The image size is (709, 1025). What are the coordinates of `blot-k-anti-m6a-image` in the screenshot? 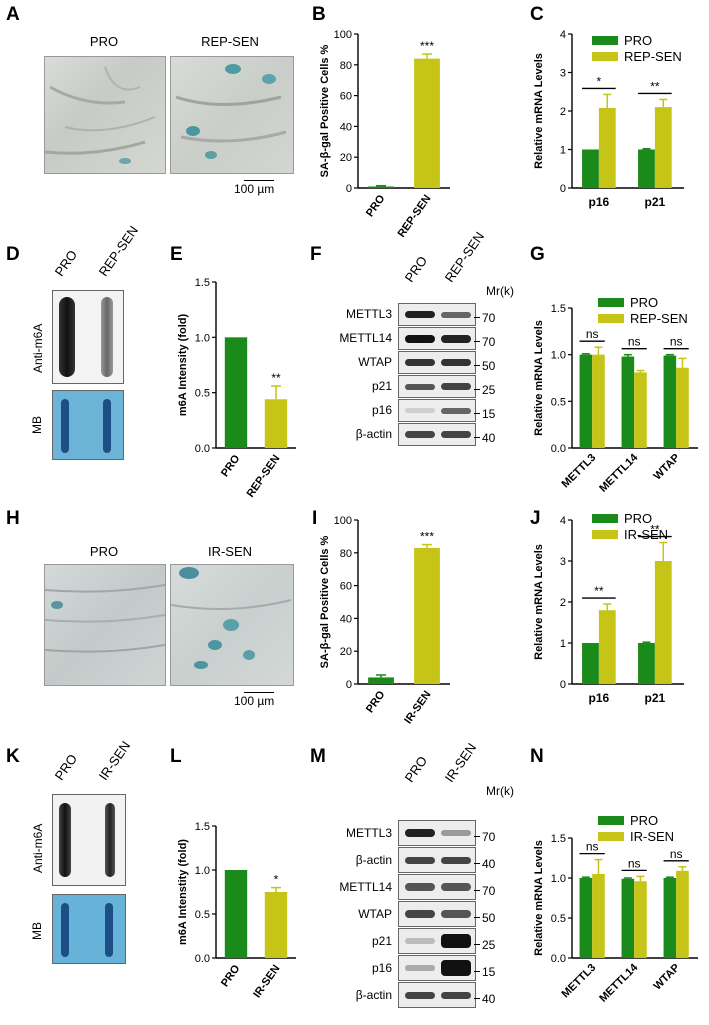 It's located at (89, 840).